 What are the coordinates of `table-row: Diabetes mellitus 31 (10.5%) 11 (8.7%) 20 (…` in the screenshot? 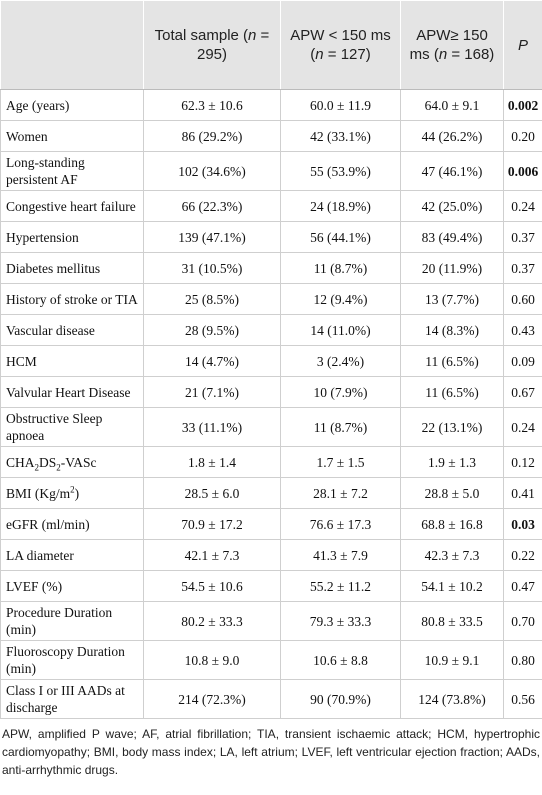 It's located at (271, 268).